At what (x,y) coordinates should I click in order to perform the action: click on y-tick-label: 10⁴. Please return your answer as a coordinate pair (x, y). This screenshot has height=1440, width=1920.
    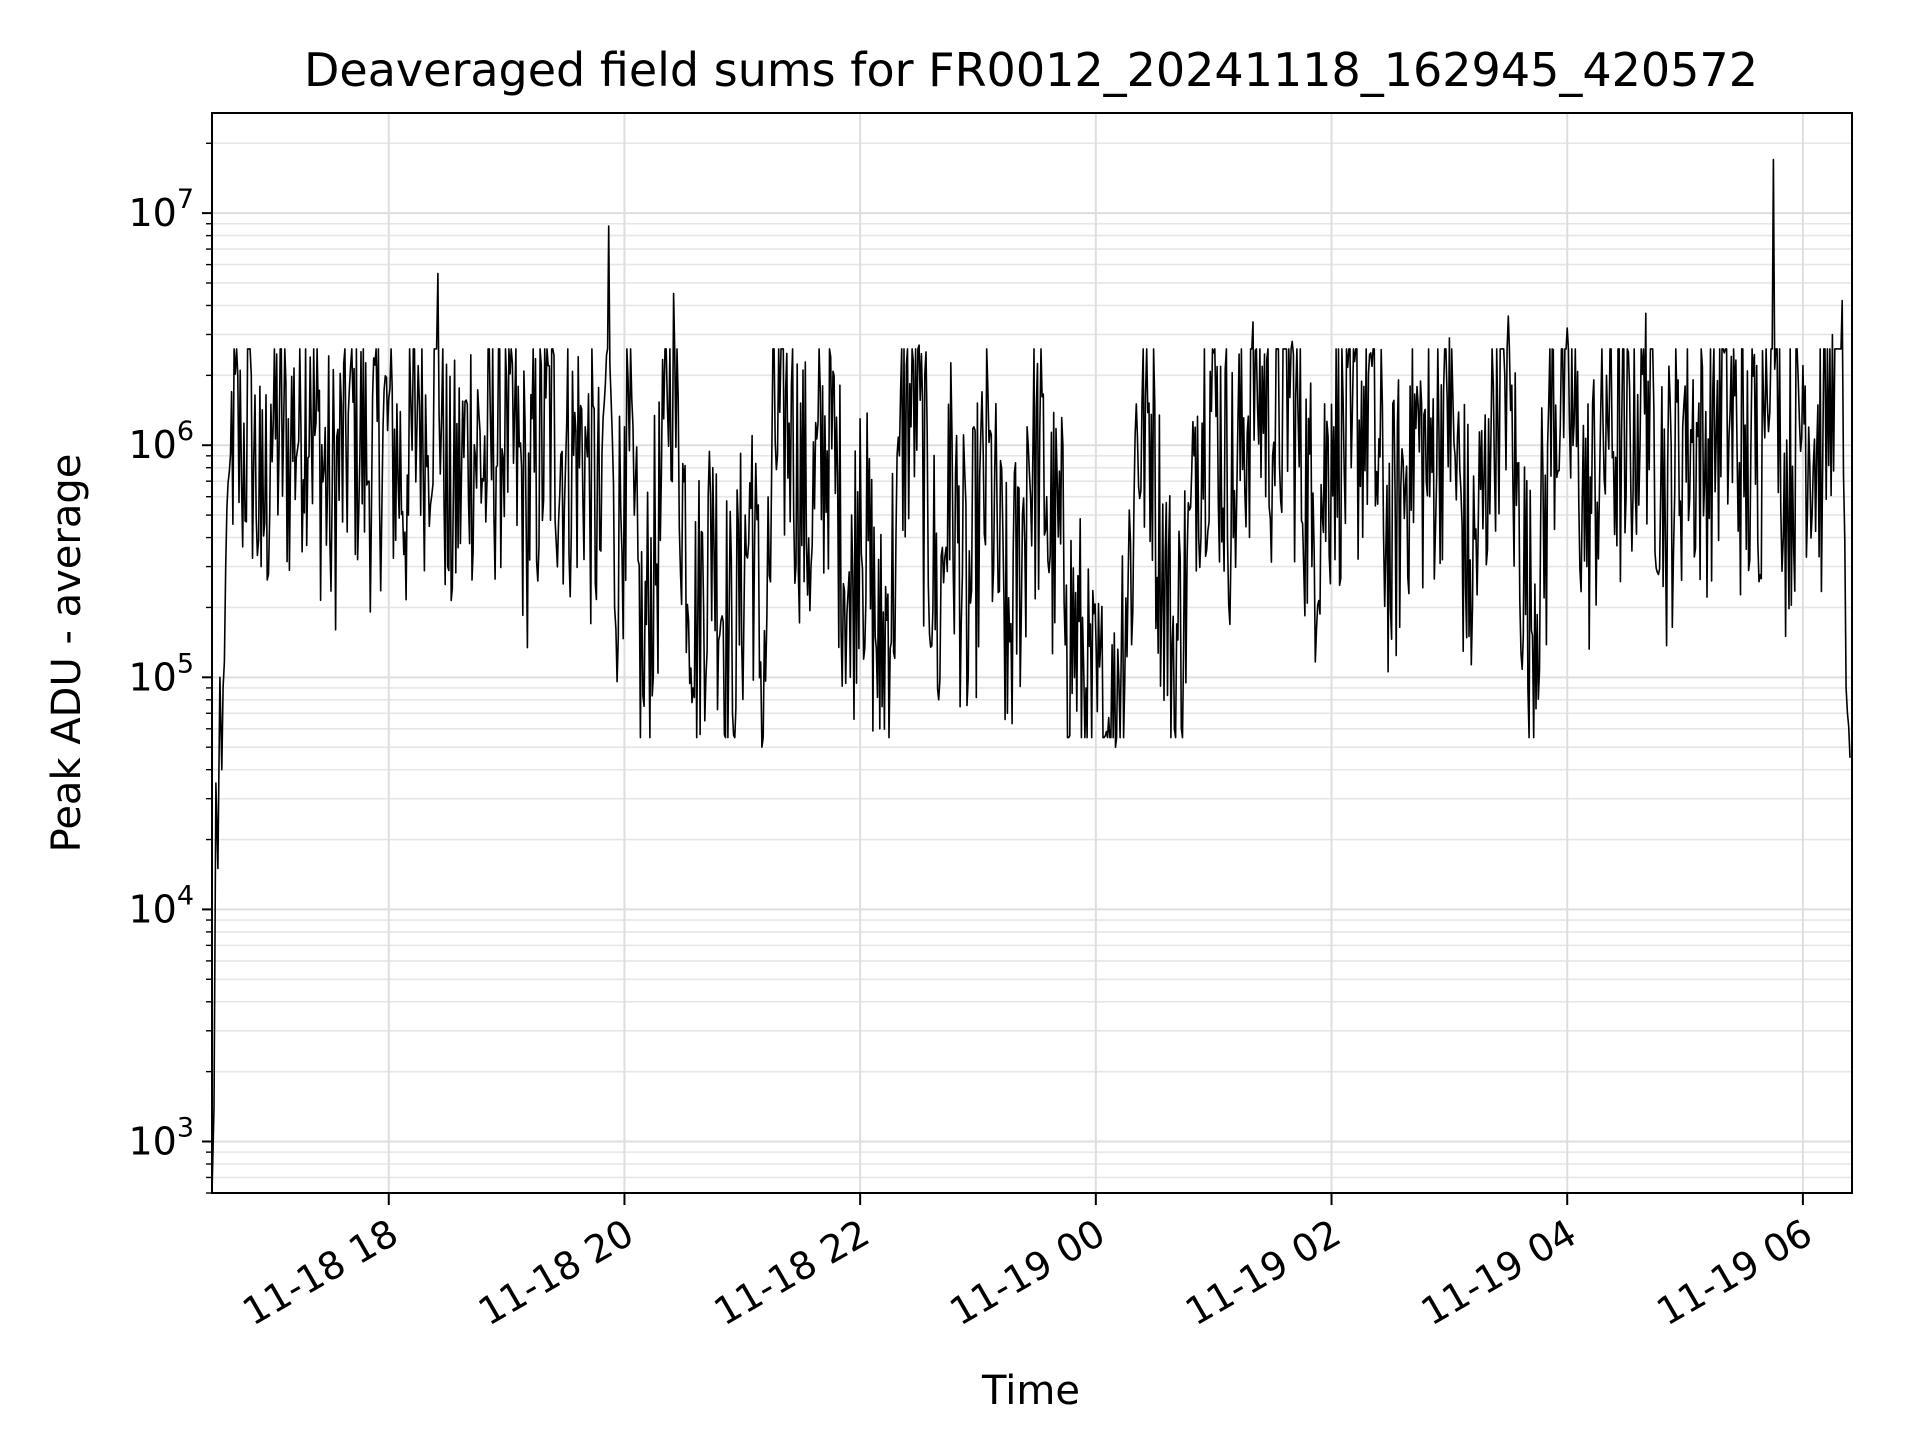
    Looking at the image, I should click on (161, 905).